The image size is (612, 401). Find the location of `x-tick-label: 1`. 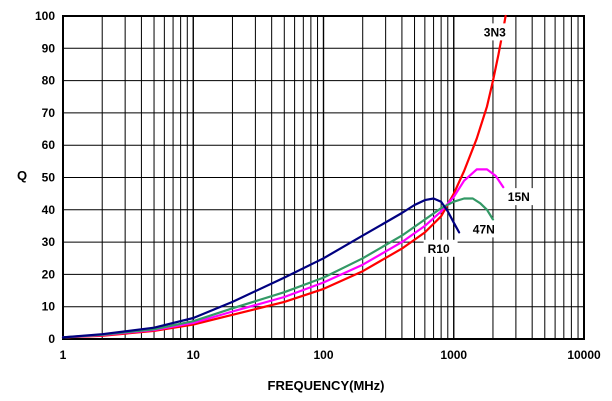

x-tick-label: 1 is located at coordinates (63, 355).